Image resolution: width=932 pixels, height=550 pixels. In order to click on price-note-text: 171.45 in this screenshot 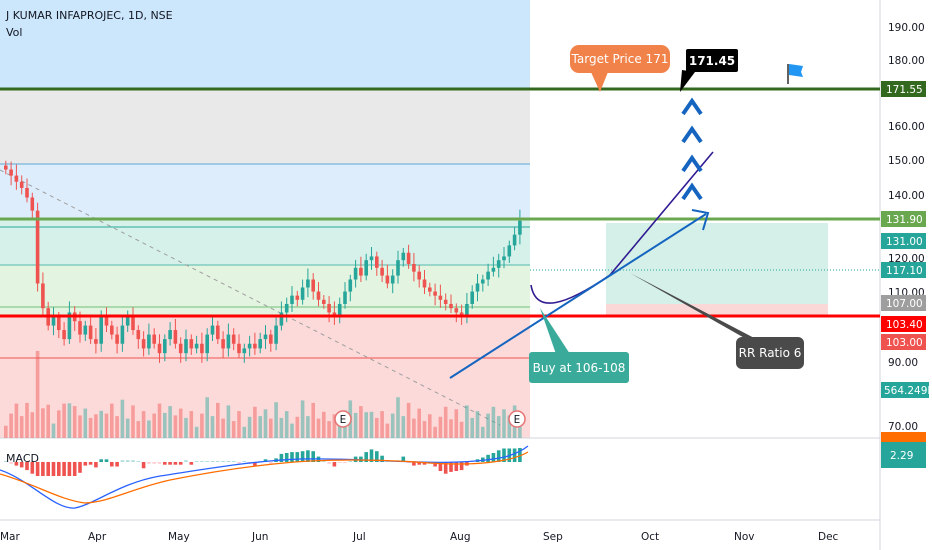, I will do `click(712, 61)`.